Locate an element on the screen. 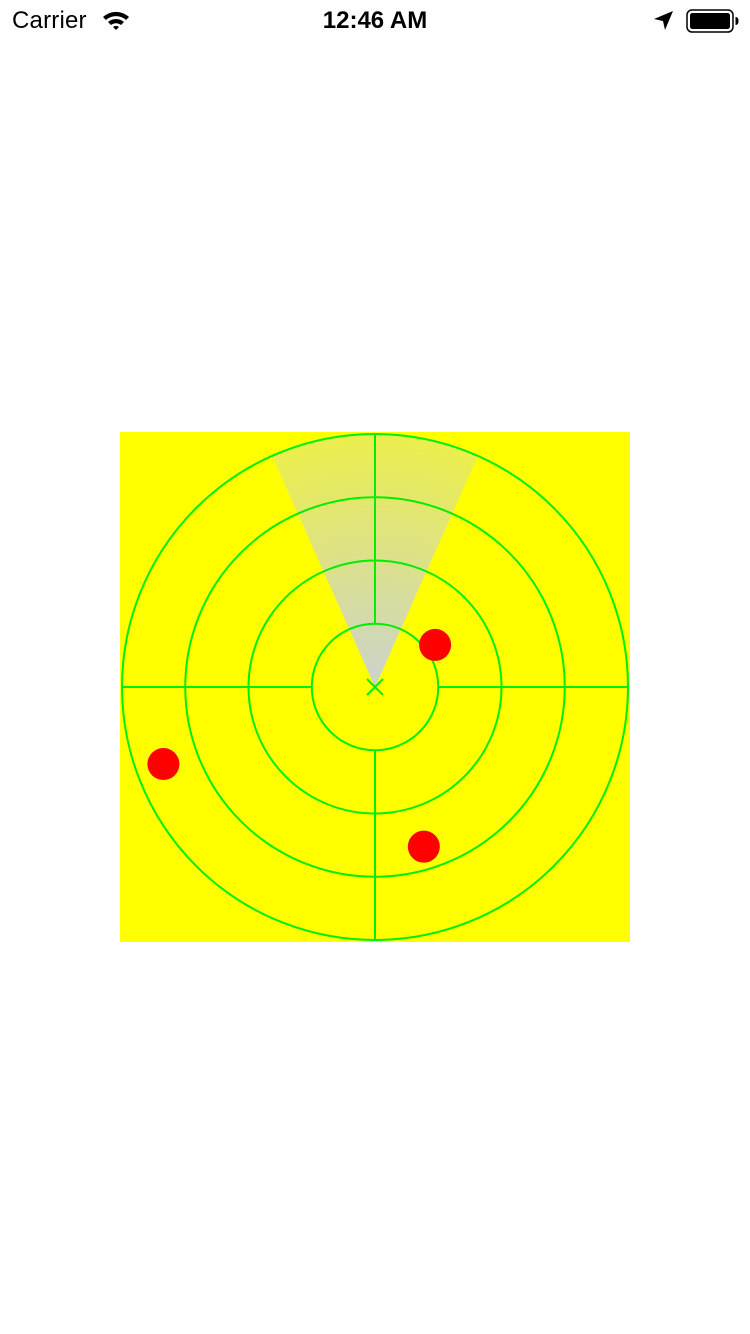  location-arrow-icon is located at coordinates (663, 20).